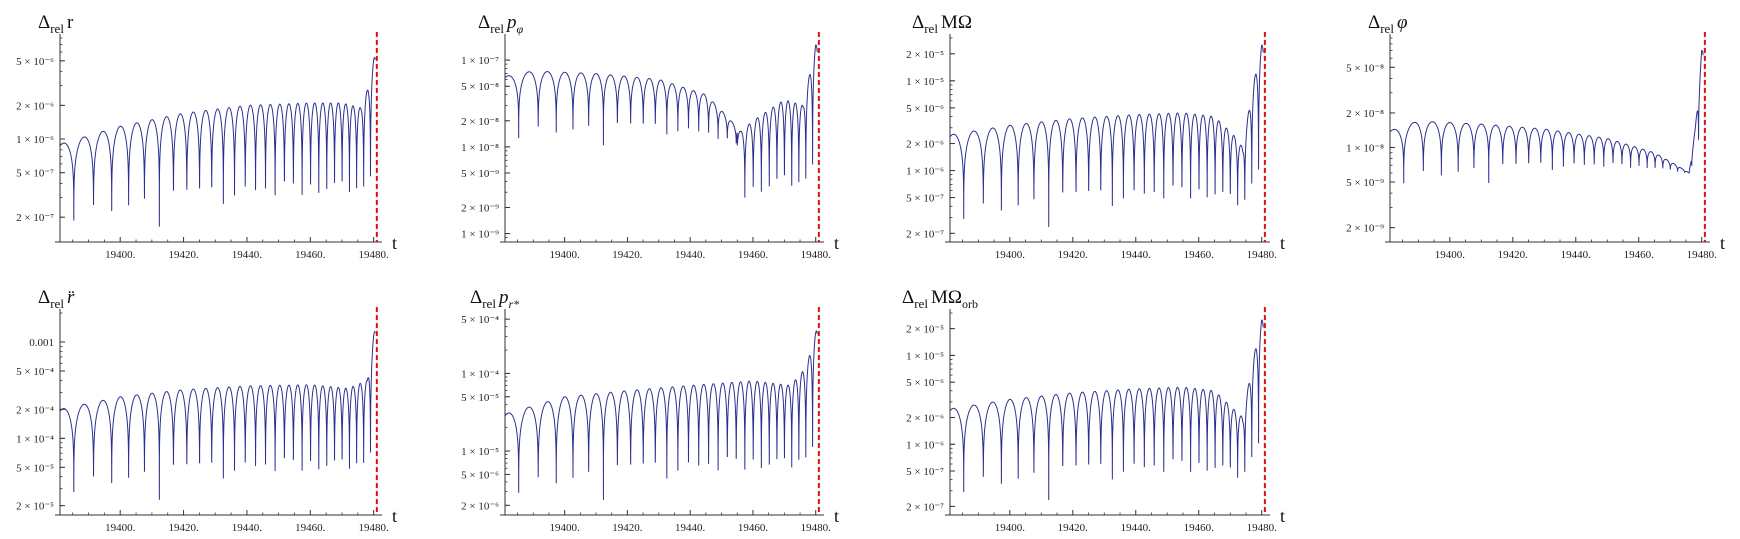  What do you see at coordinates (56, 299) in the screenshot?
I see `panel-title: Δrel r̈` at bounding box center [56, 299].